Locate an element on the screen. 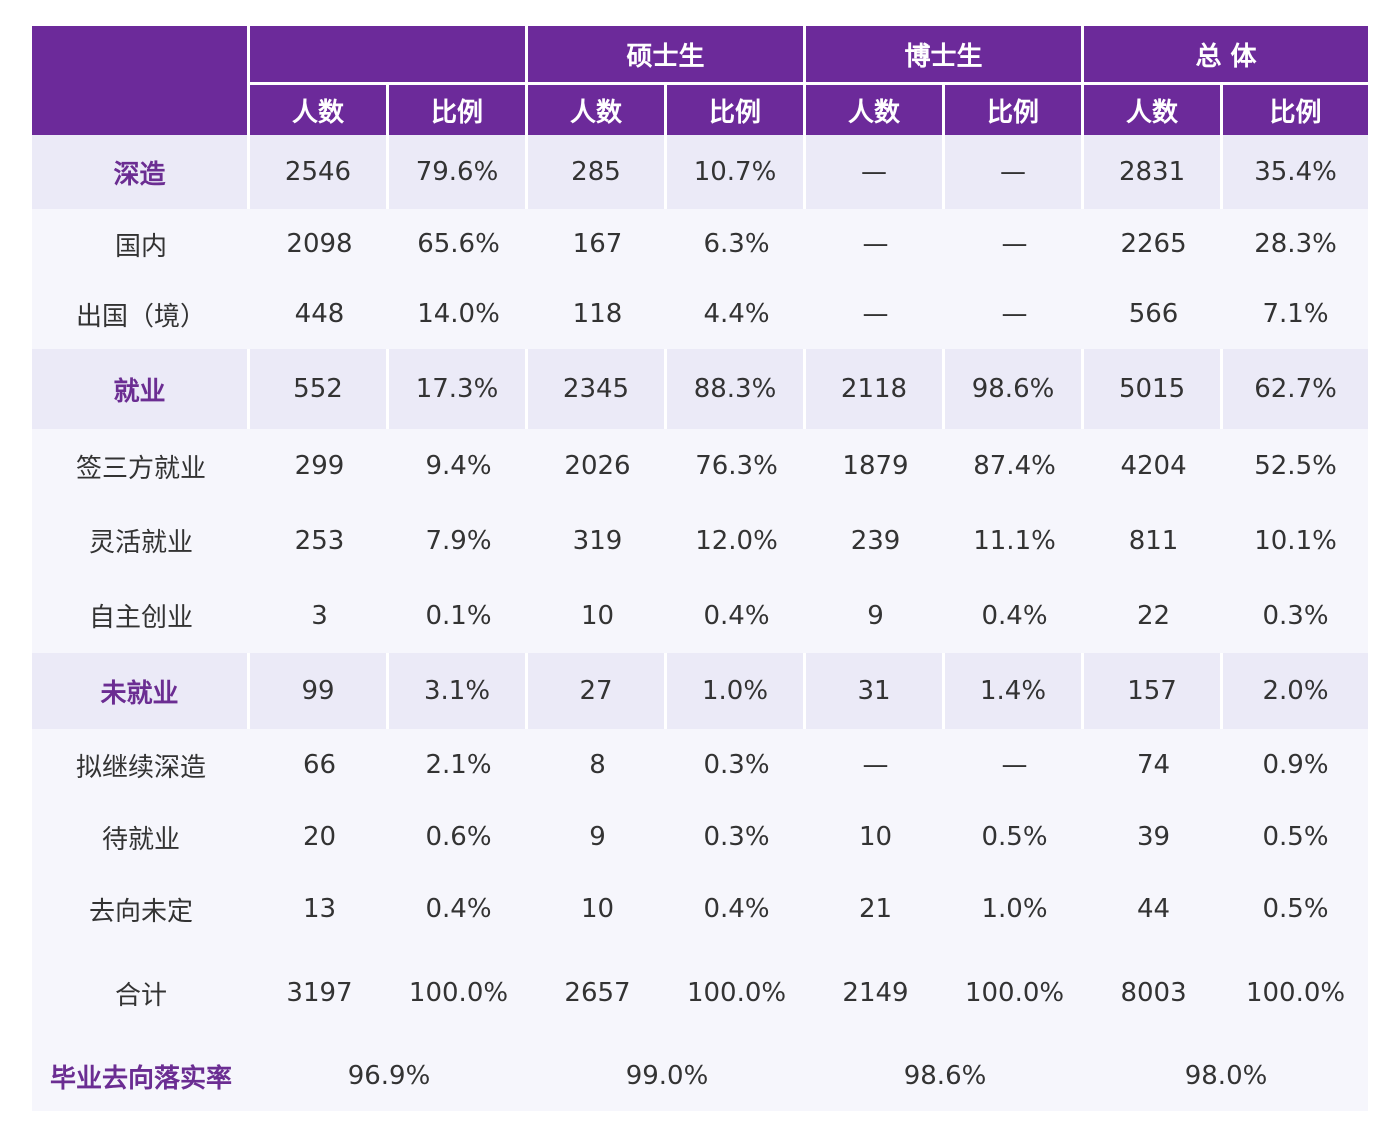 This screenshot has width=1396, height=1124. count-cell: 31 is located at coordinates (876, 691).